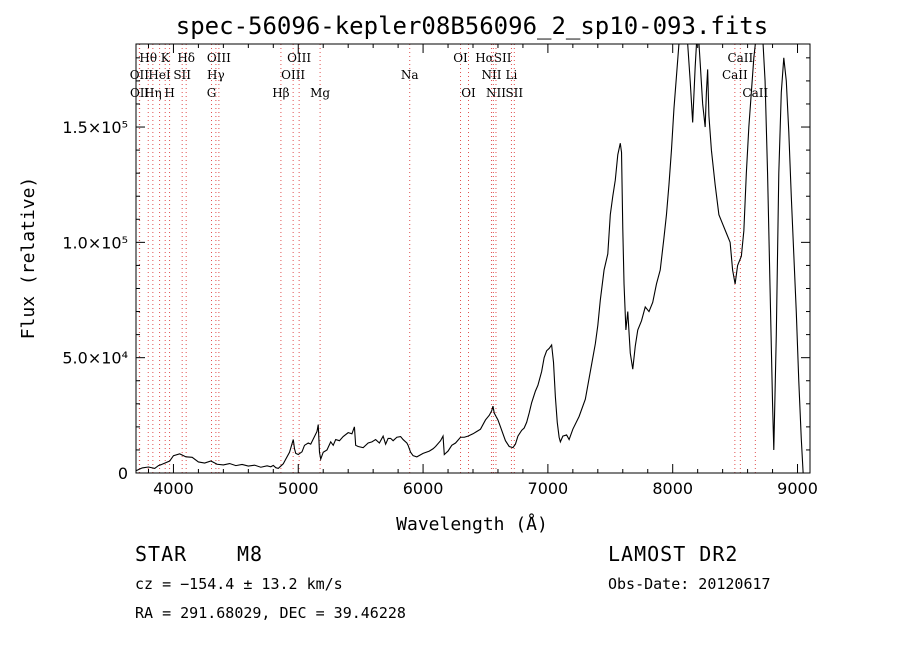  Describe the element at coordinates (216, 75) in the screenshot. I see `line-marker-label: Hγ` at that location.